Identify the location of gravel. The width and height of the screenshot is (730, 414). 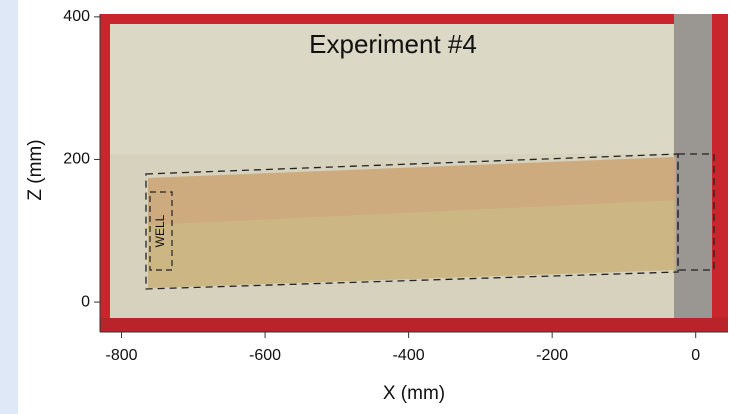
(693, 167).